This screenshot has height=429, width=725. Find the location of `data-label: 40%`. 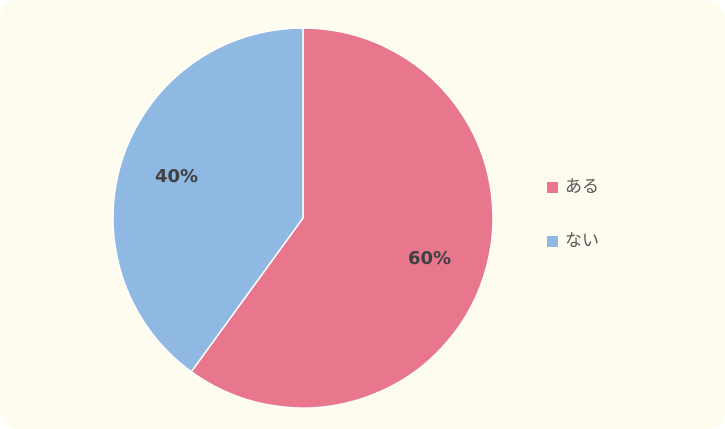

data-label: 40% is located at coordinates (176, 176).